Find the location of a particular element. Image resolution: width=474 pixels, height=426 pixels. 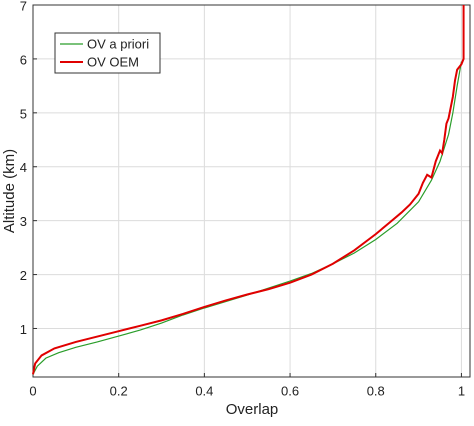

legend-box is located at coordinates (107, 53).